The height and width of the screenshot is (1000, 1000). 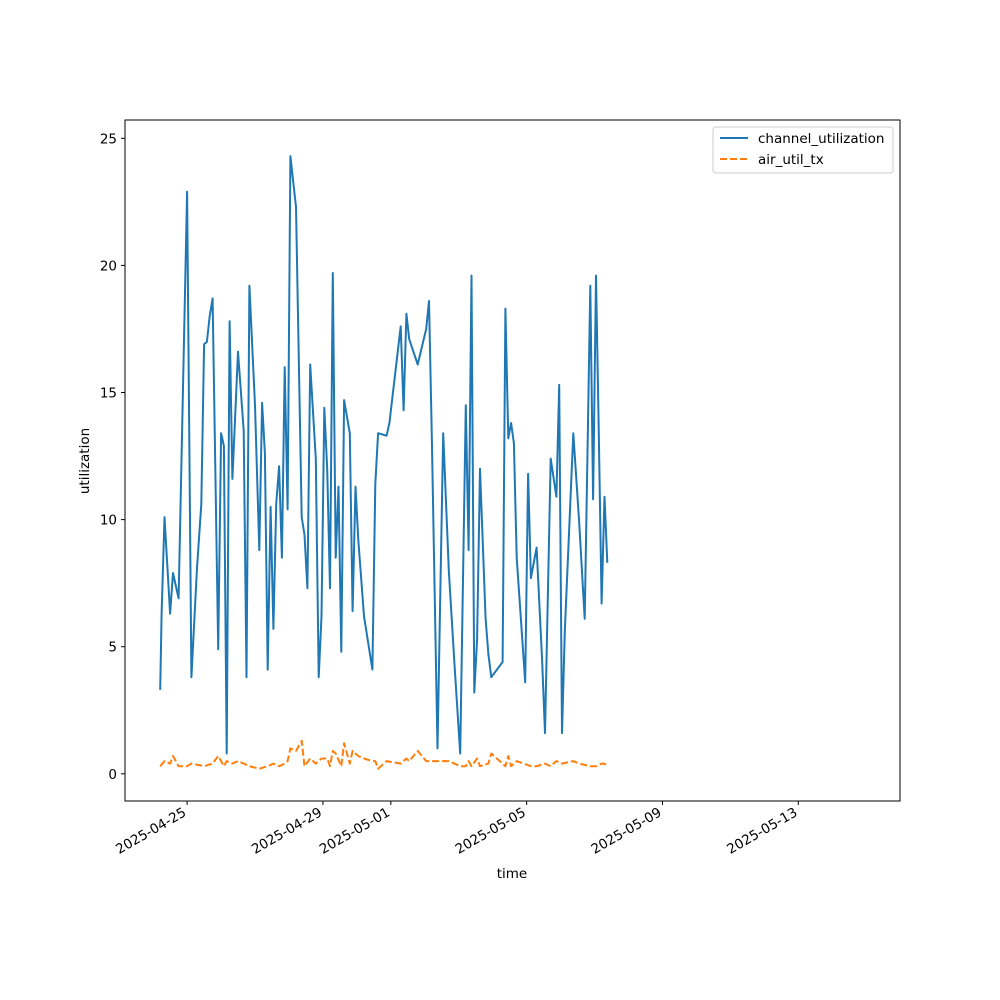 What do you see at coordinates (108, 139) in the screenshot?
I see `y-tick-label: 25` at bounding box center [108, 139].